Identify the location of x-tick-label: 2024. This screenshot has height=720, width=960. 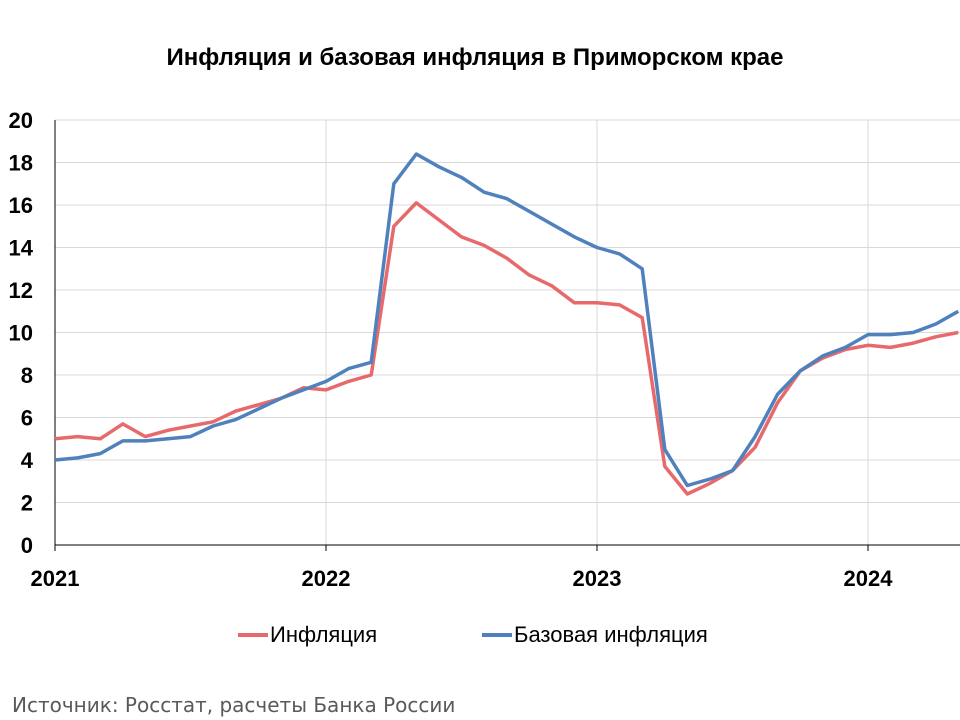
(869, 578).